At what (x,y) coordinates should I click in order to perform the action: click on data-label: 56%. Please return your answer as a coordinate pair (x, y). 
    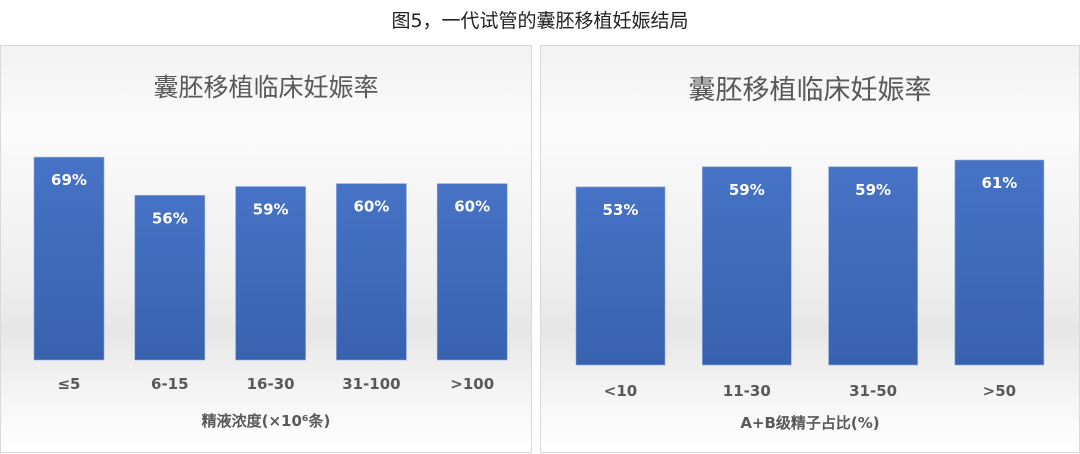
    Looking at the image, I should click on (170, 218).